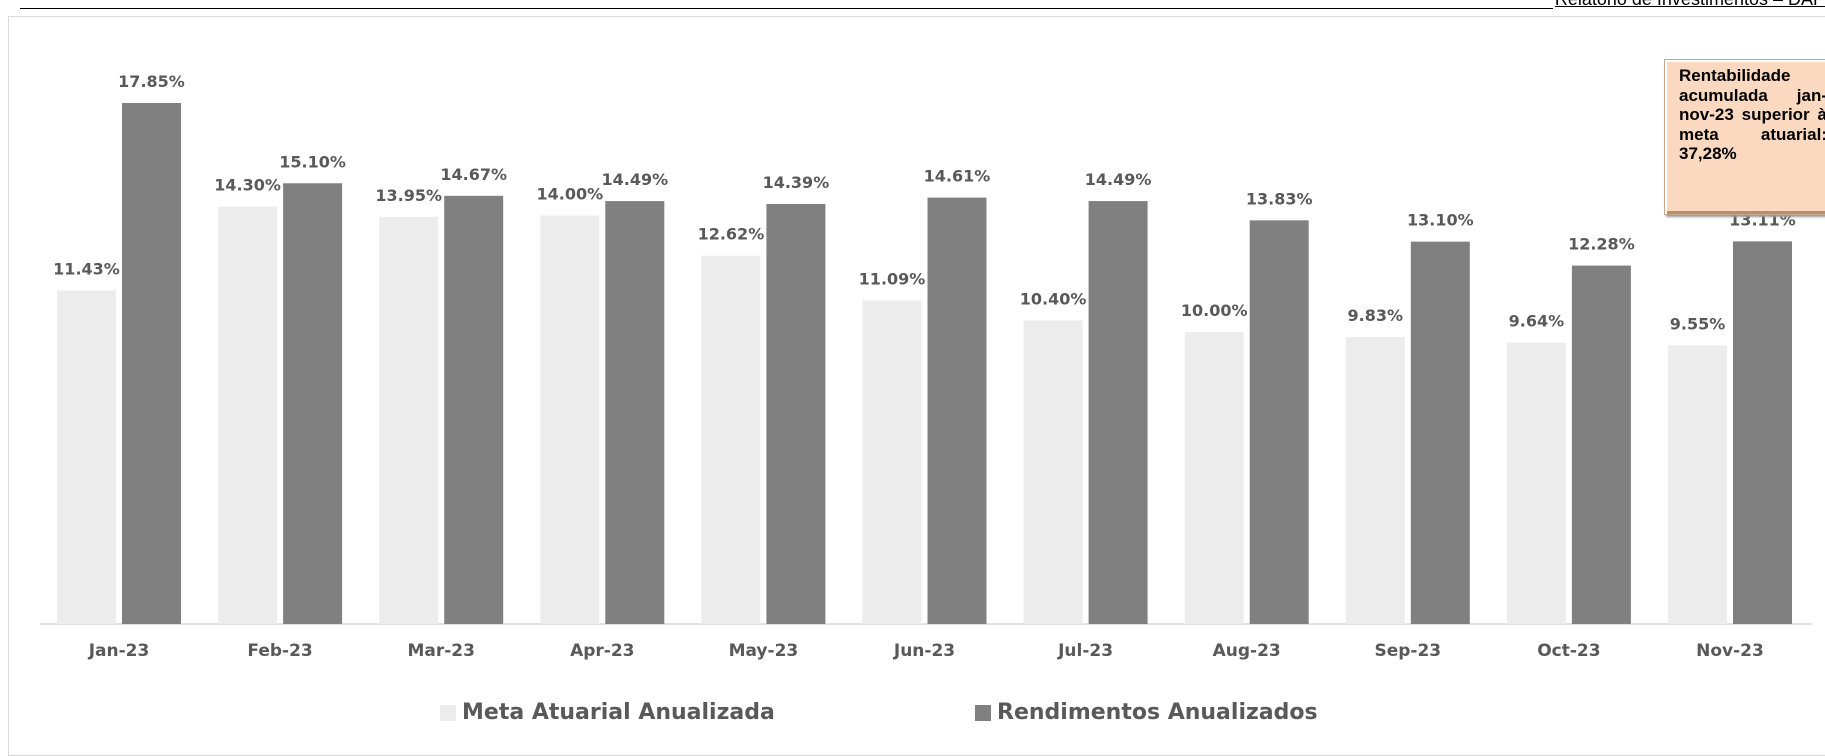  I want to click on data-label-meta-jun-23: 11.09%, so click(892, 278).